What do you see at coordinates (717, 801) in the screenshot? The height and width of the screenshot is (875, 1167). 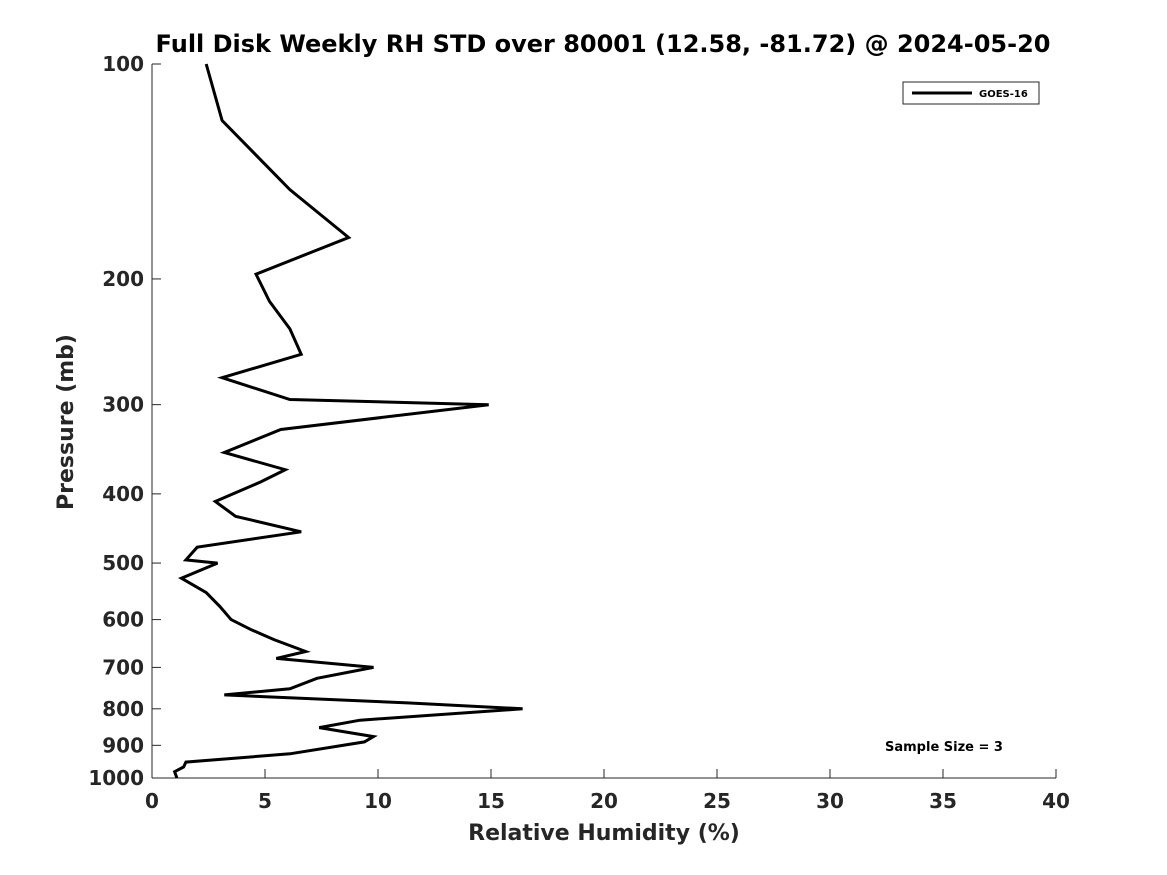 I see `x-tick-label: 25` at bounding box center [717, 801].